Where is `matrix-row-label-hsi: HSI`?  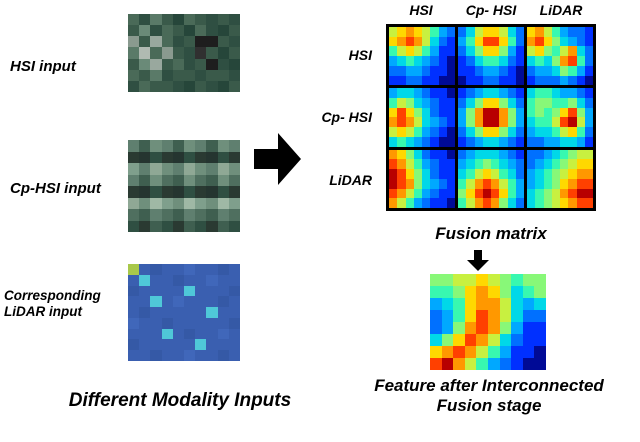 matrix-row-label-hsi: HSI is located at coordinates (360, 55).